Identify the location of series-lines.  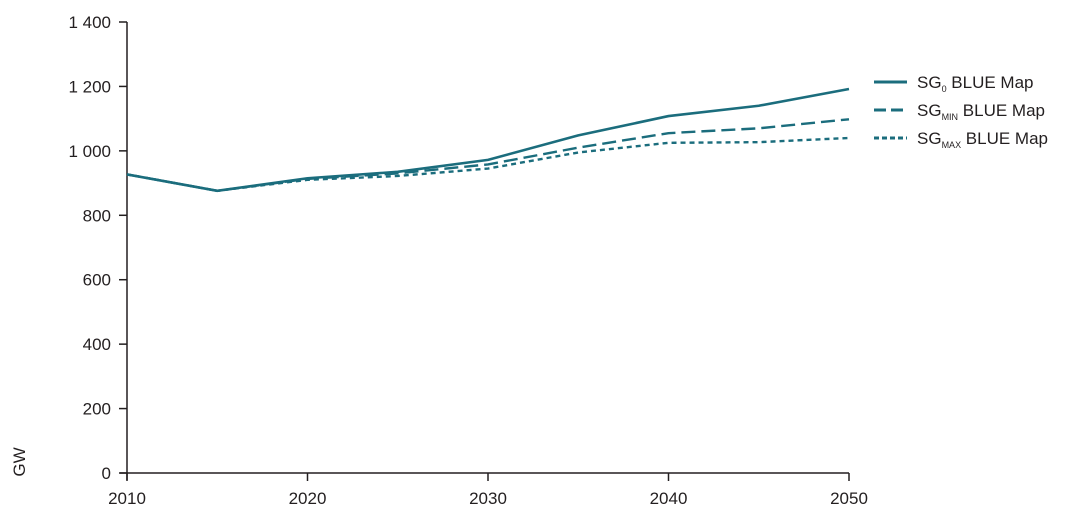
(488, 140).